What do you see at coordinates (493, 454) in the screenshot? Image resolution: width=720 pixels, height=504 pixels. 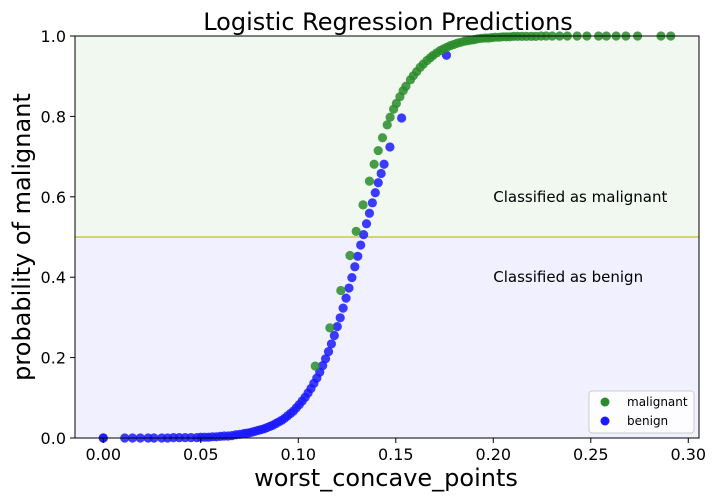 I see `x-tick-label: 0.20` at bounding box center [493, 454].